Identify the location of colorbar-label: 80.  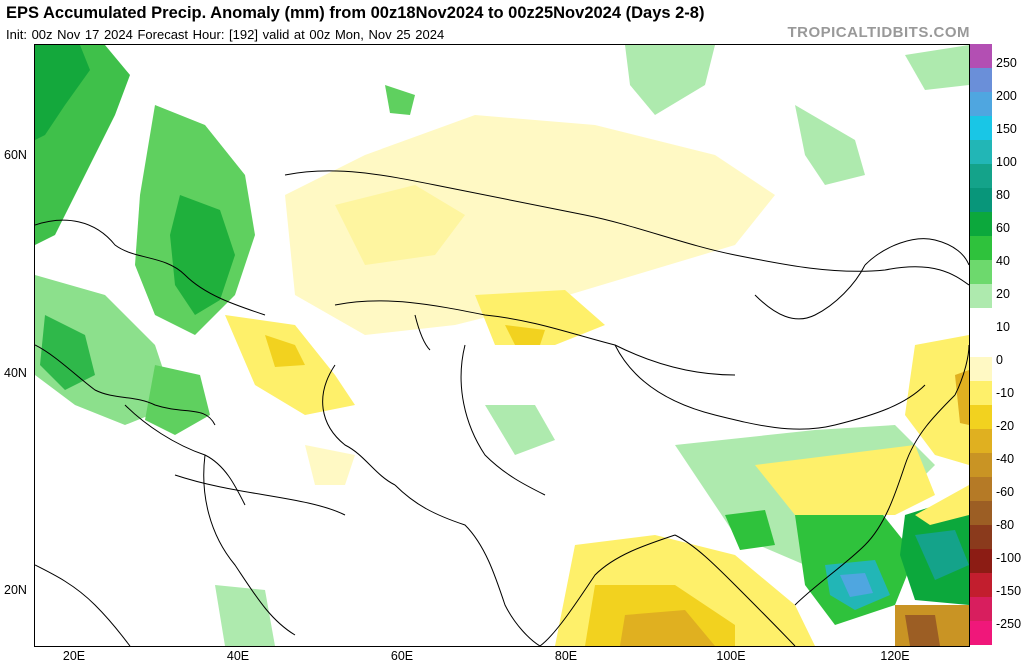
(1003, 195).